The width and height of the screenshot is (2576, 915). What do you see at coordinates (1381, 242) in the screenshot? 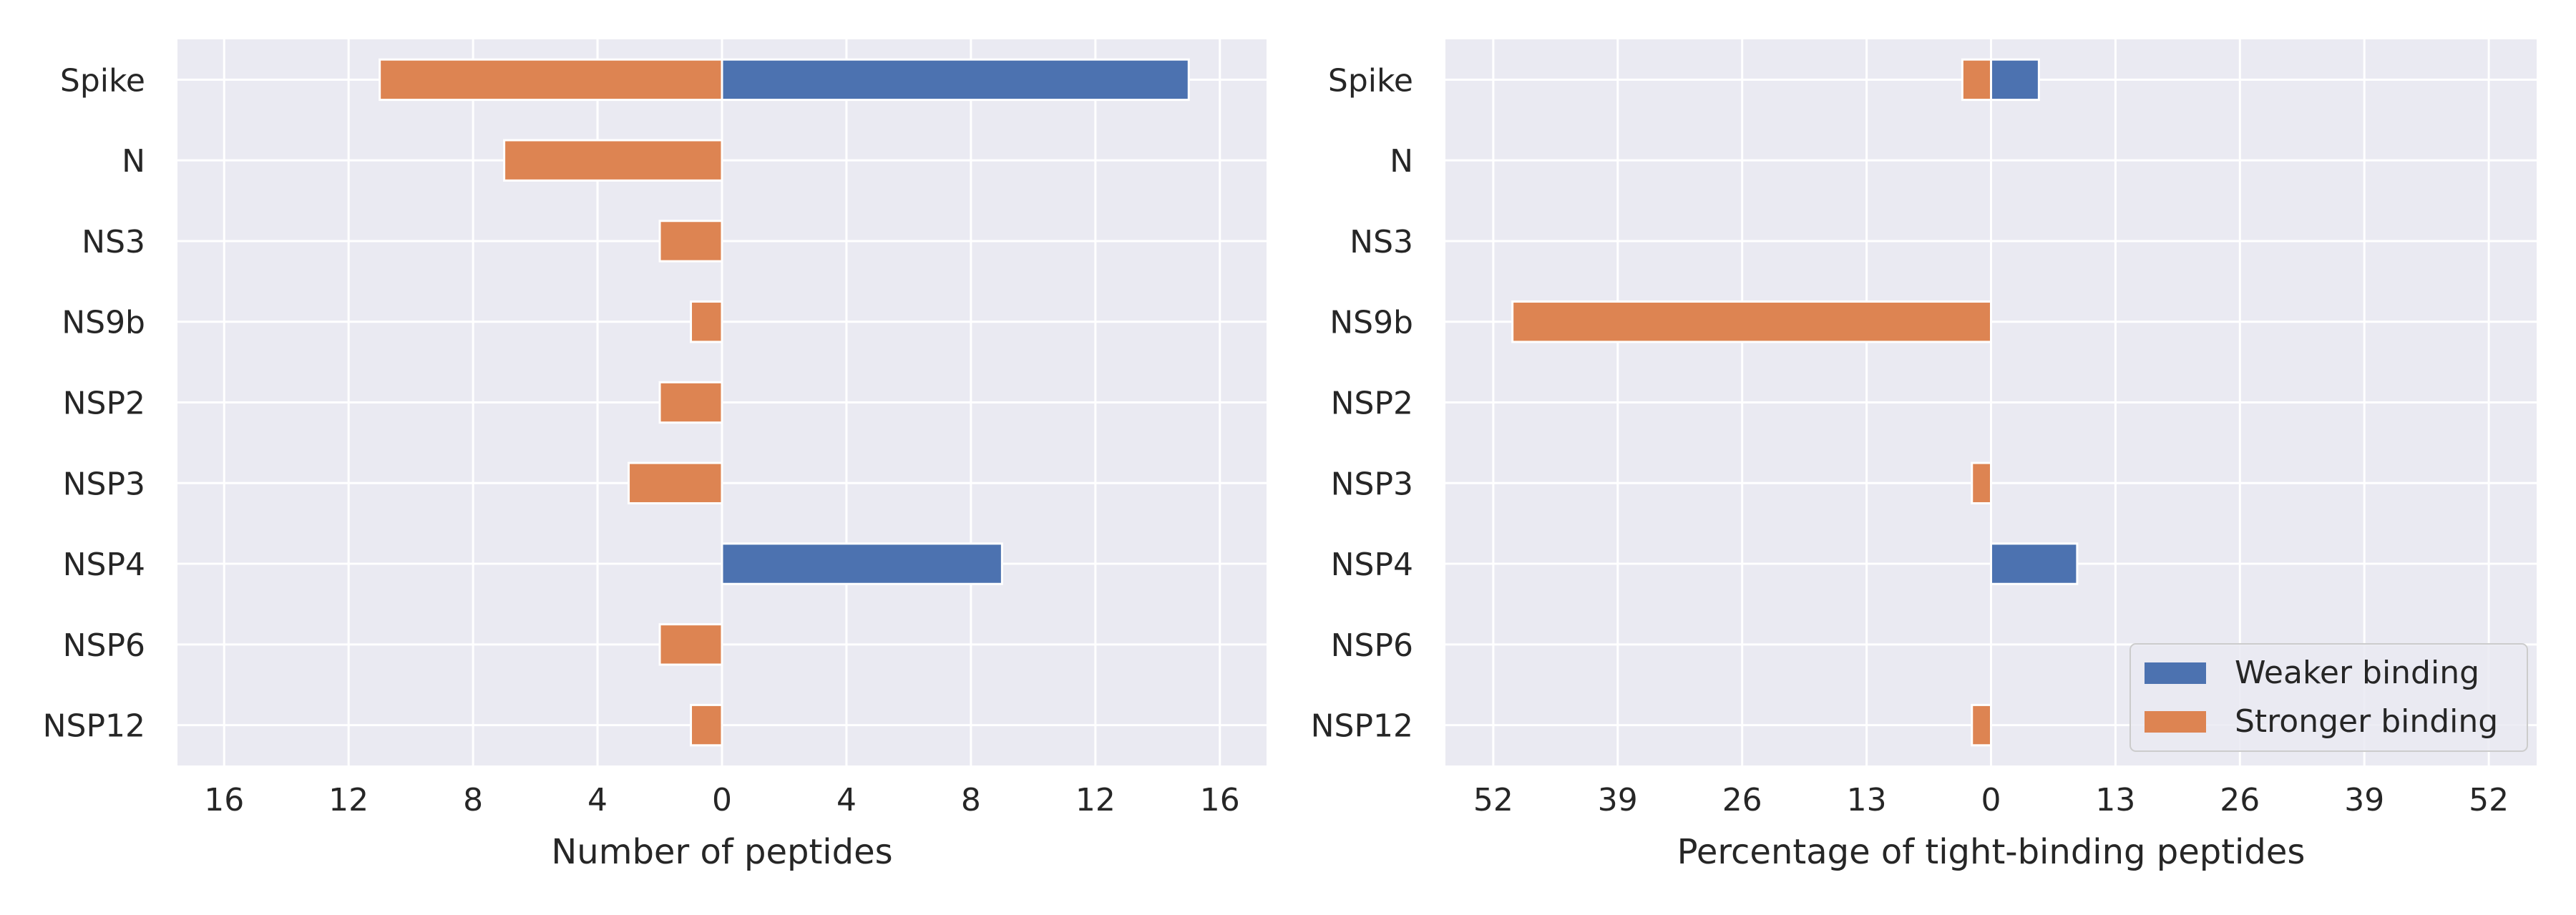
I see `panel-2-category-label: NS3` at bounding box center [1381, 242].